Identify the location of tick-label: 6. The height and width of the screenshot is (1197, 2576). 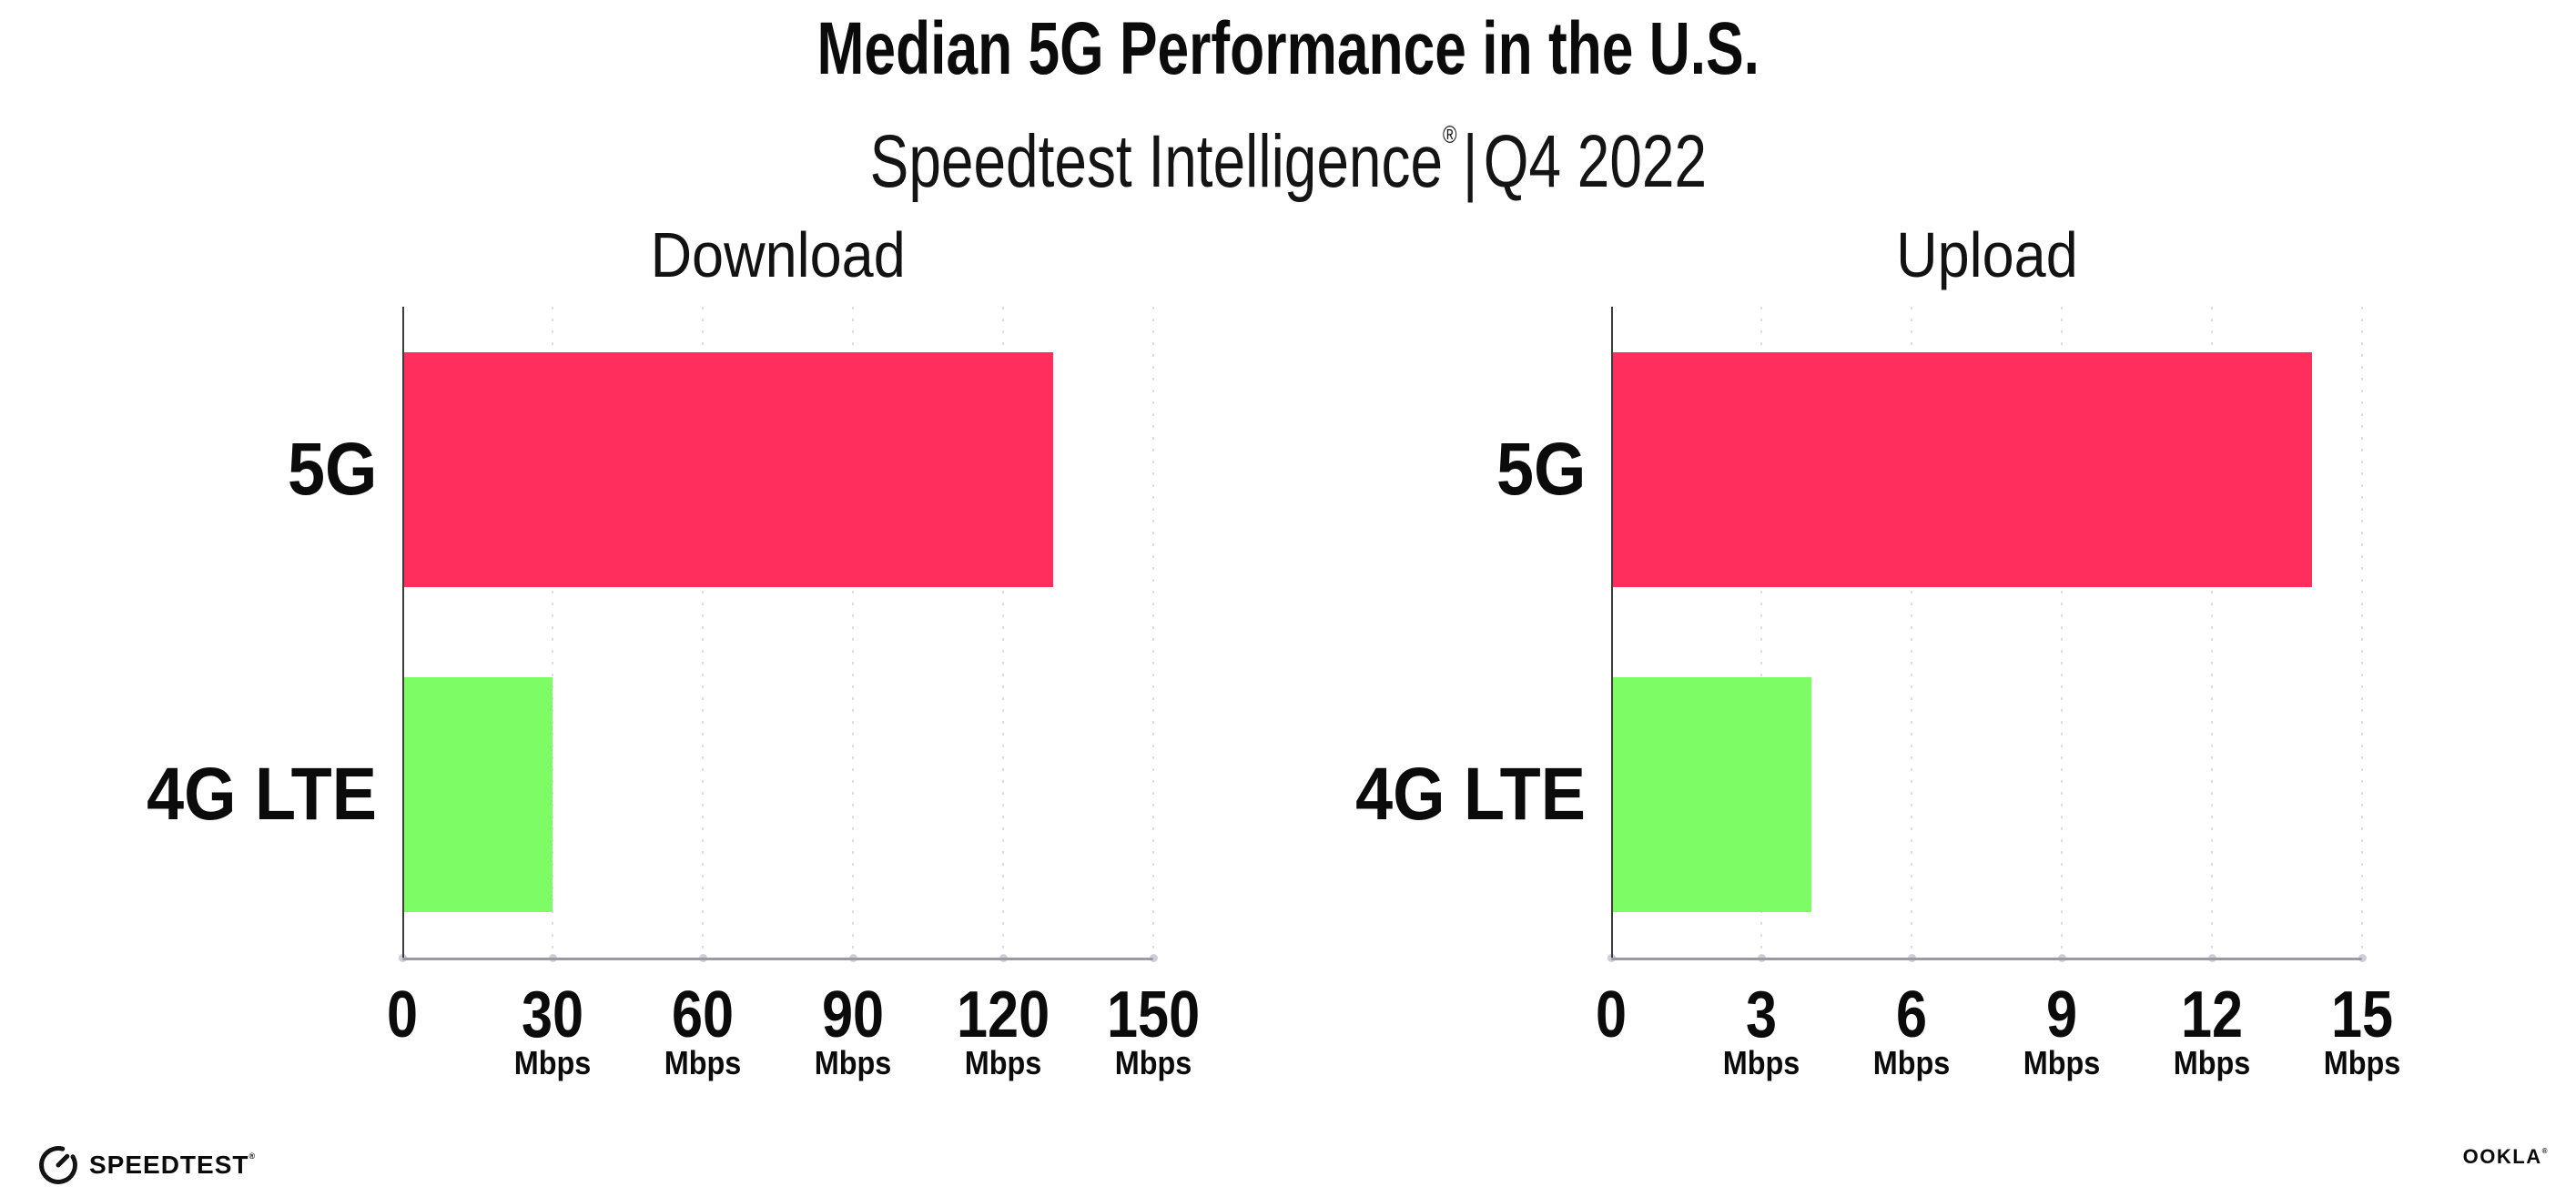
(1911, 1015).